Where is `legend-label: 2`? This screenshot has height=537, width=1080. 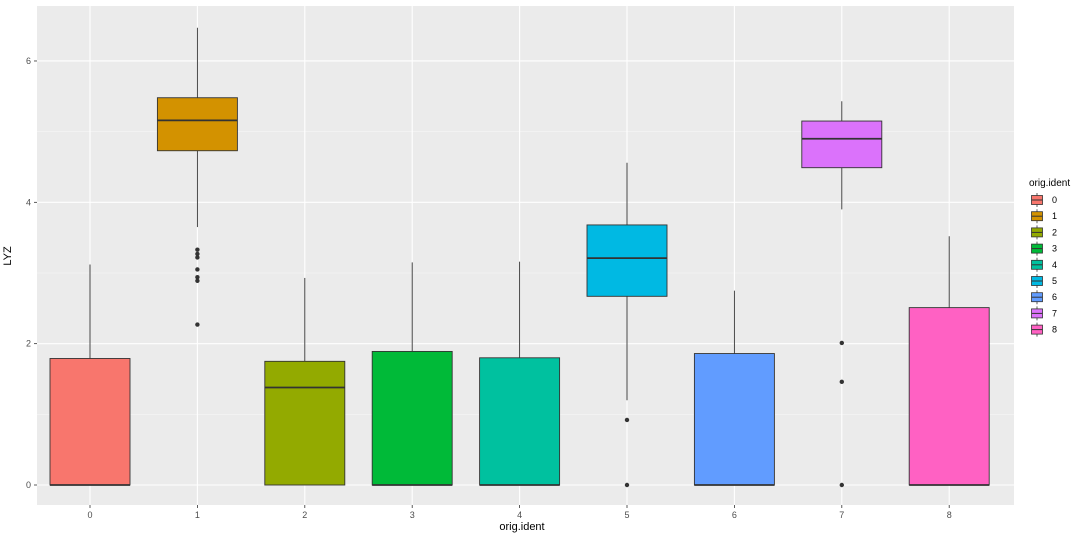 legend-label: 2 is located at coordinates (1054, 232).